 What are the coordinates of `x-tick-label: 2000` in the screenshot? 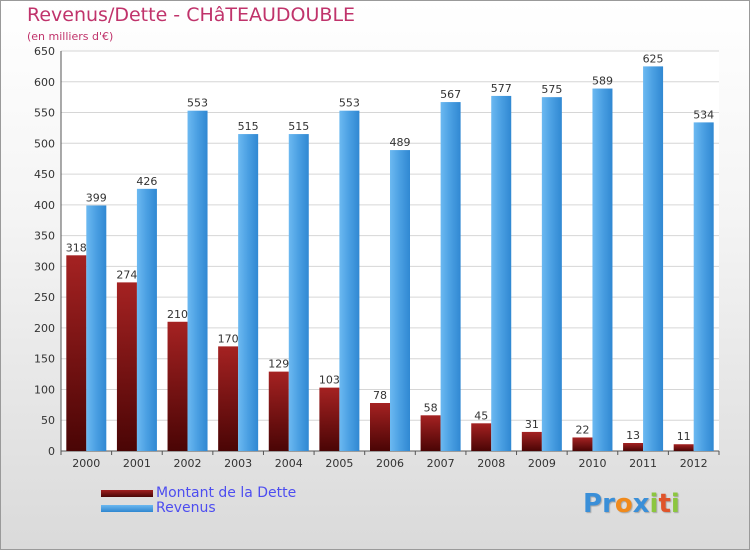 It's located at (86, 463).